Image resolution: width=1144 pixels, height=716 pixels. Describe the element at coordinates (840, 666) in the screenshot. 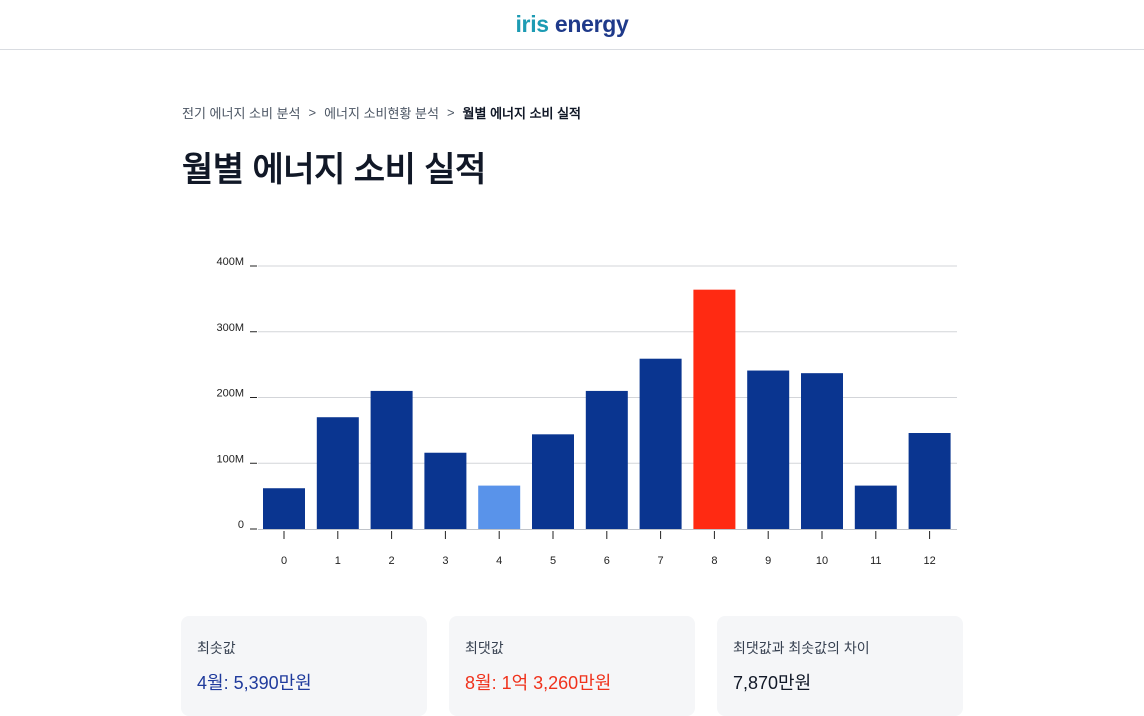

I see `summary-card-diff: 최댓값과 최솟값의 차이 7,870만원` at that location.